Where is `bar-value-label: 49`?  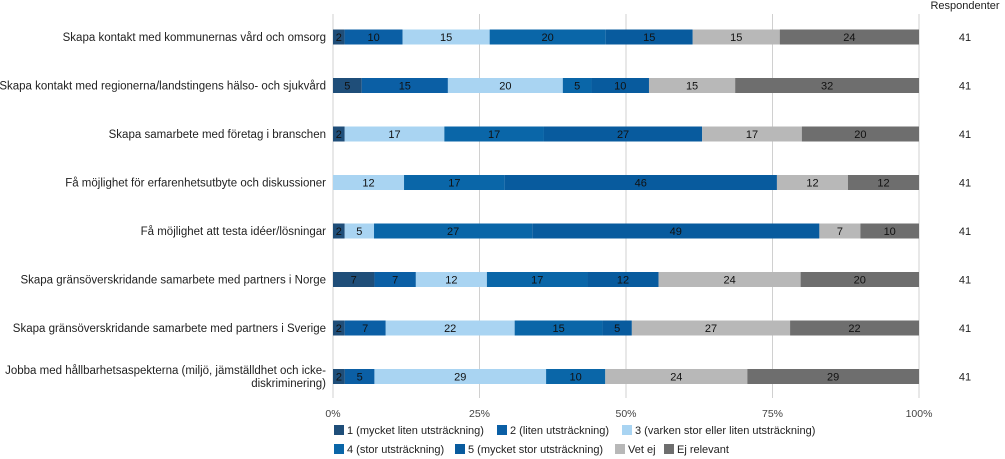
bar-value-label: 49 is located at coordinates (676, 232).